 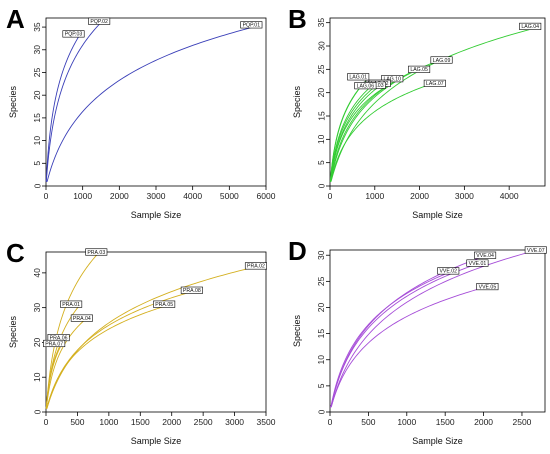 What do you see at coordinates (266, 196) in the screenshot?
I see `x-tick-label: 6000` at bounding box center [266, 196].